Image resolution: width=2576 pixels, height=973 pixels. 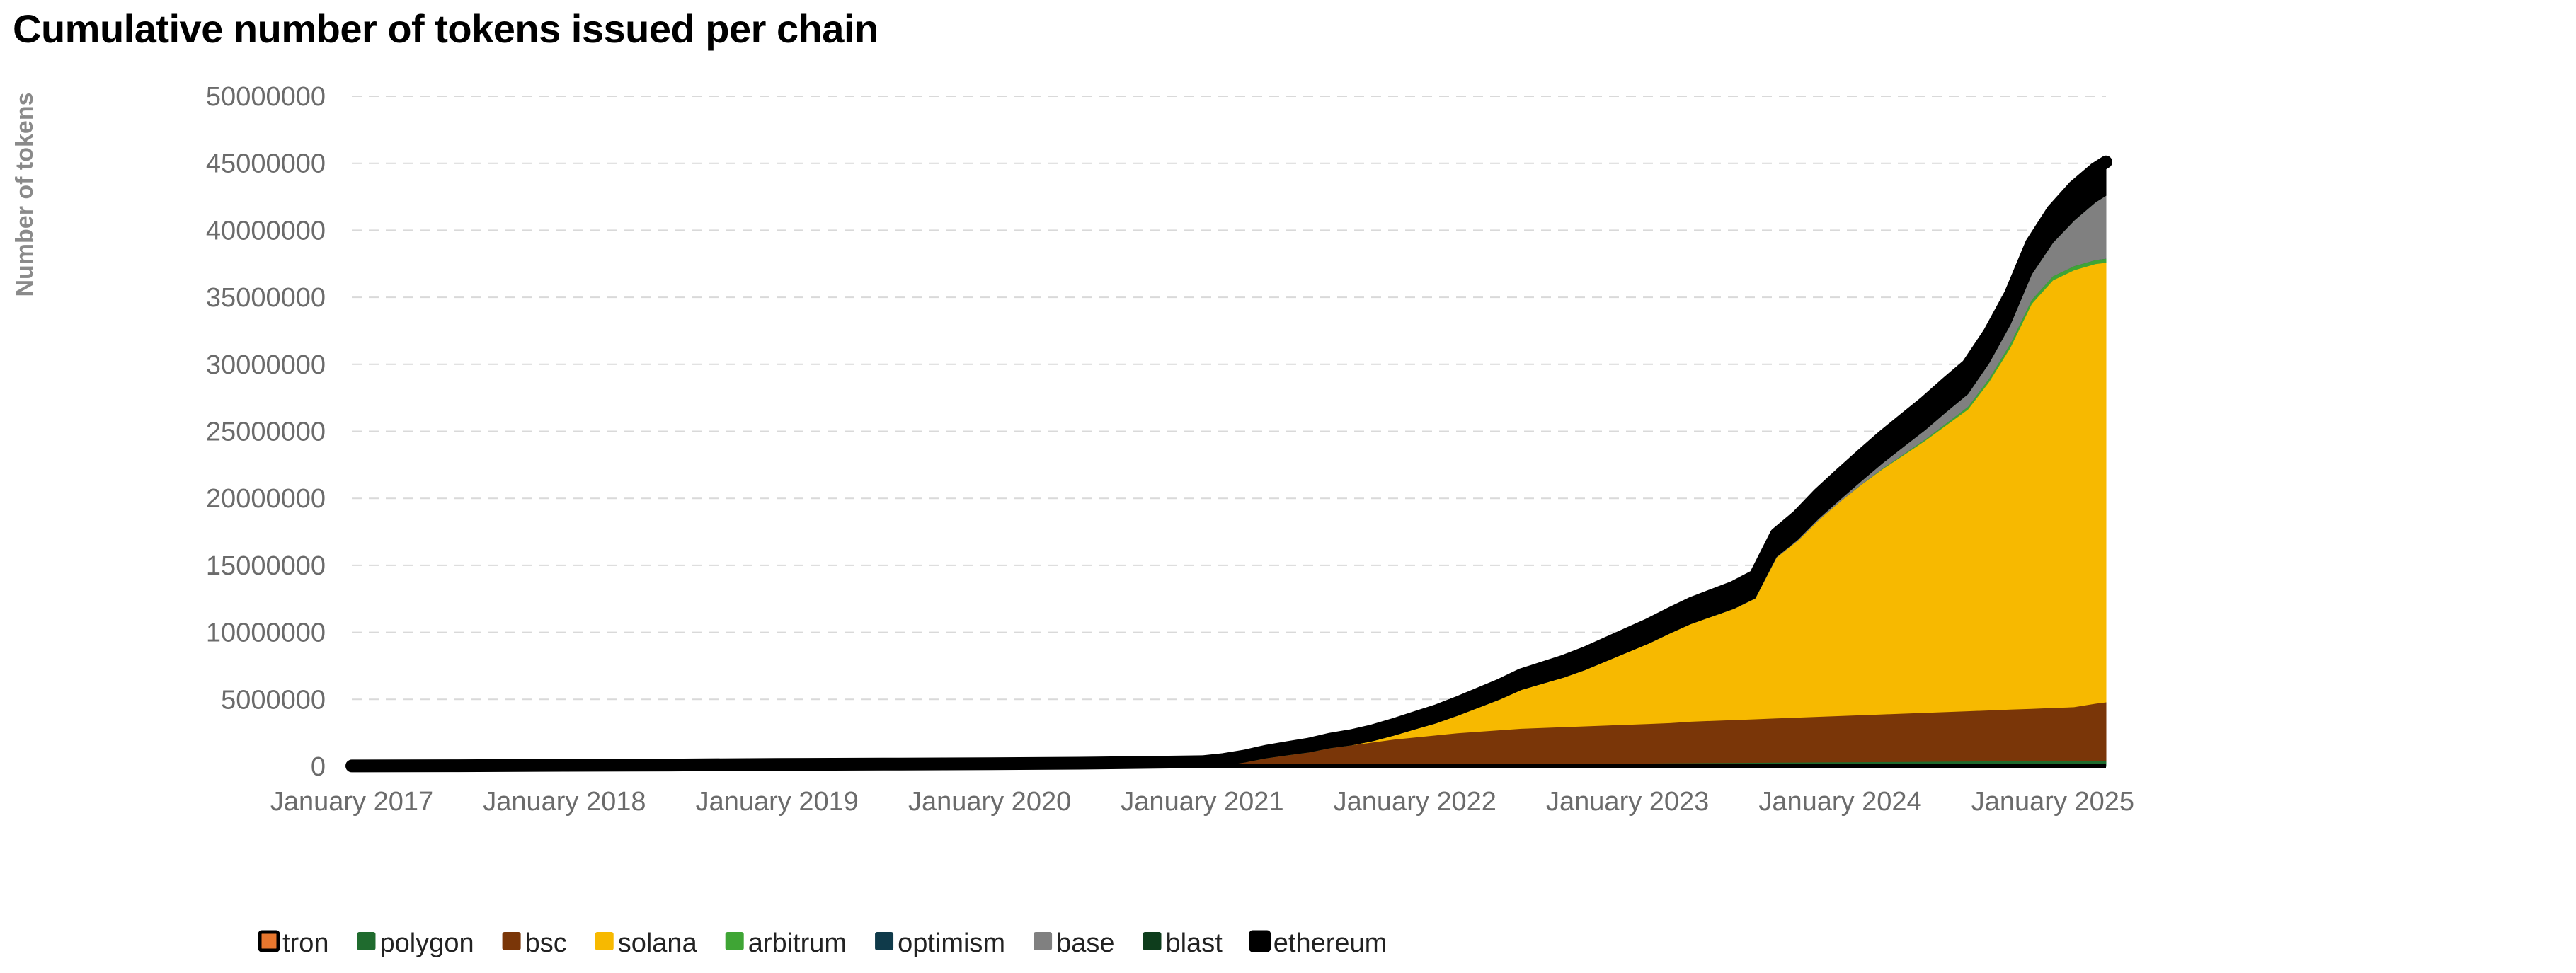 What do you see at coordinates (658, 943) in the screenshot?
I see `legend-label: solana` at bounding box center [658, 943].